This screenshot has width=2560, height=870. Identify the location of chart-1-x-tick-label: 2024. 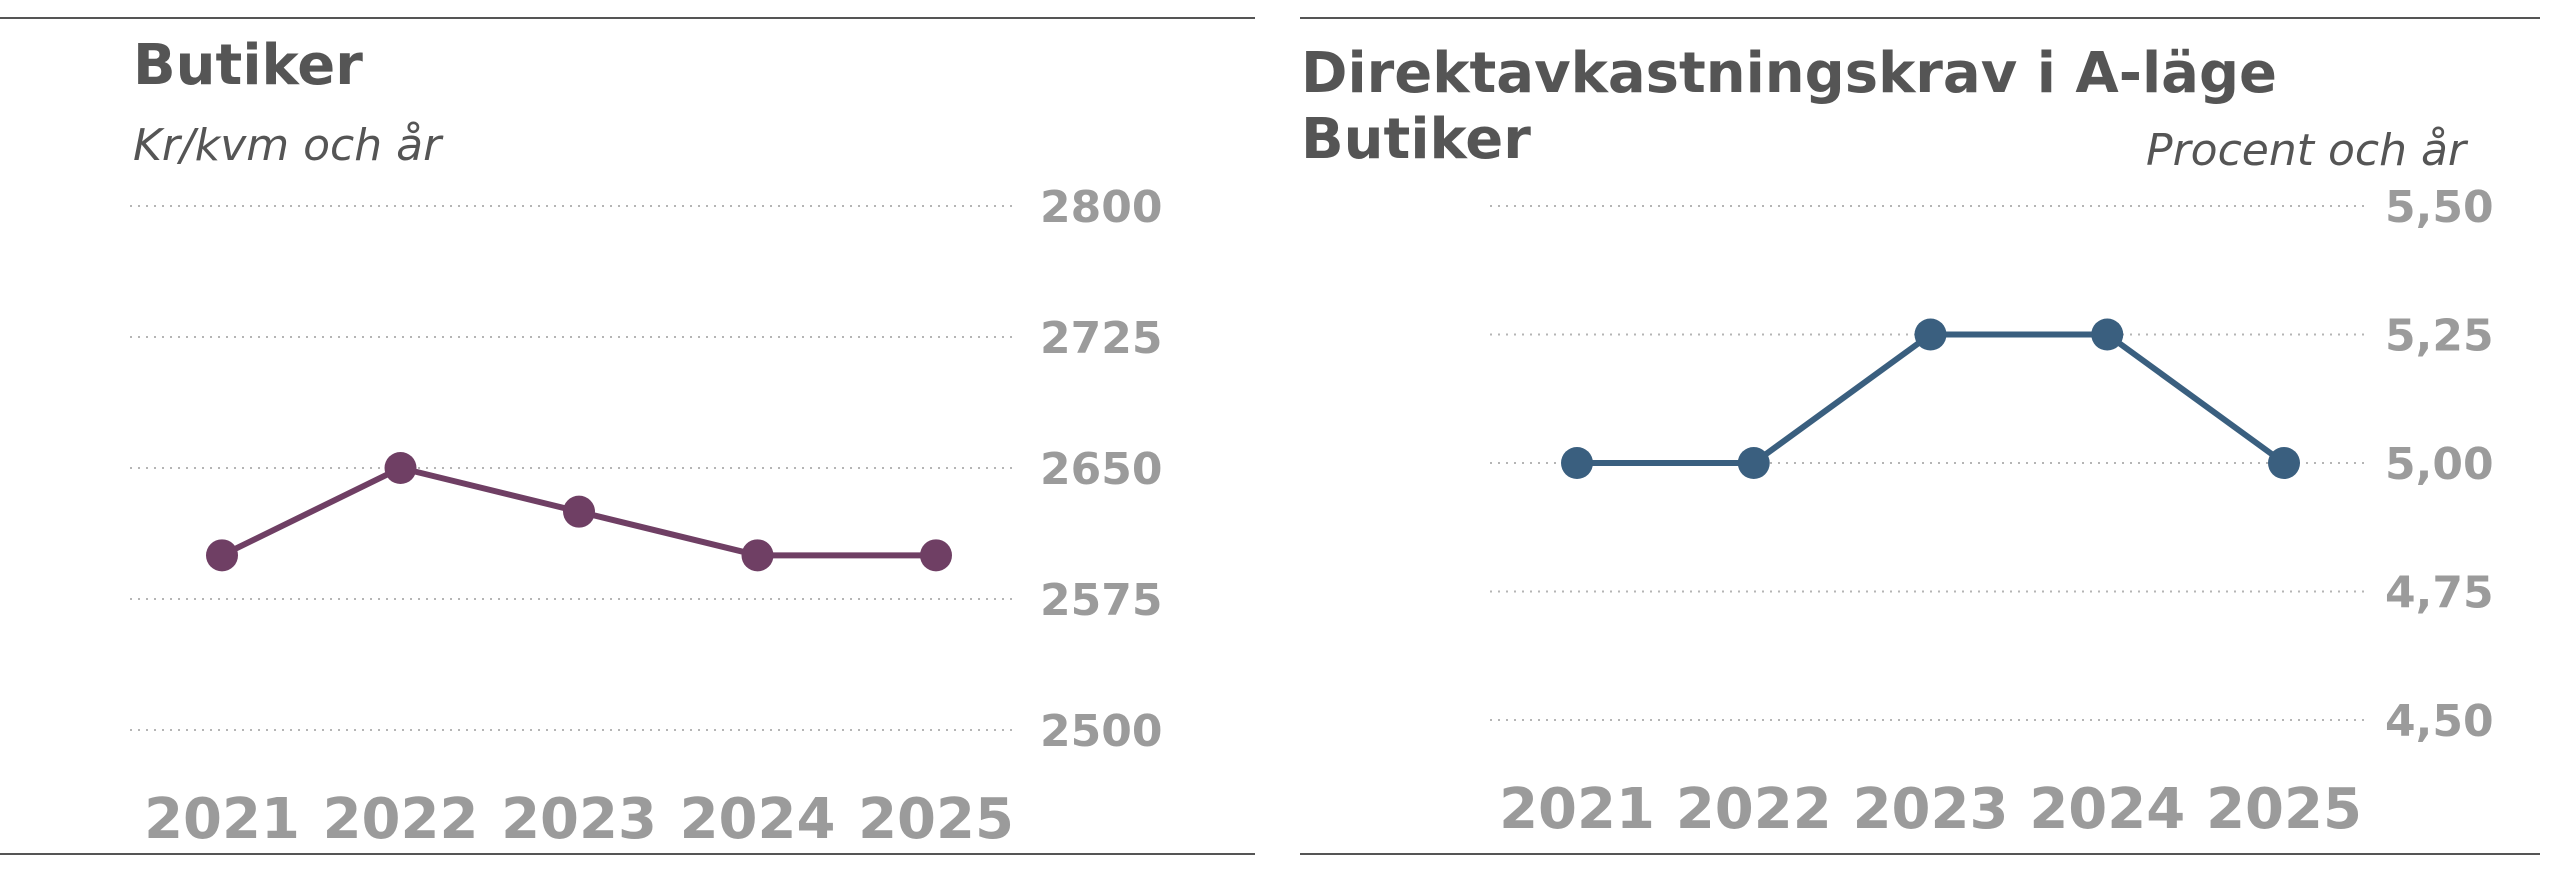
(758, 819).